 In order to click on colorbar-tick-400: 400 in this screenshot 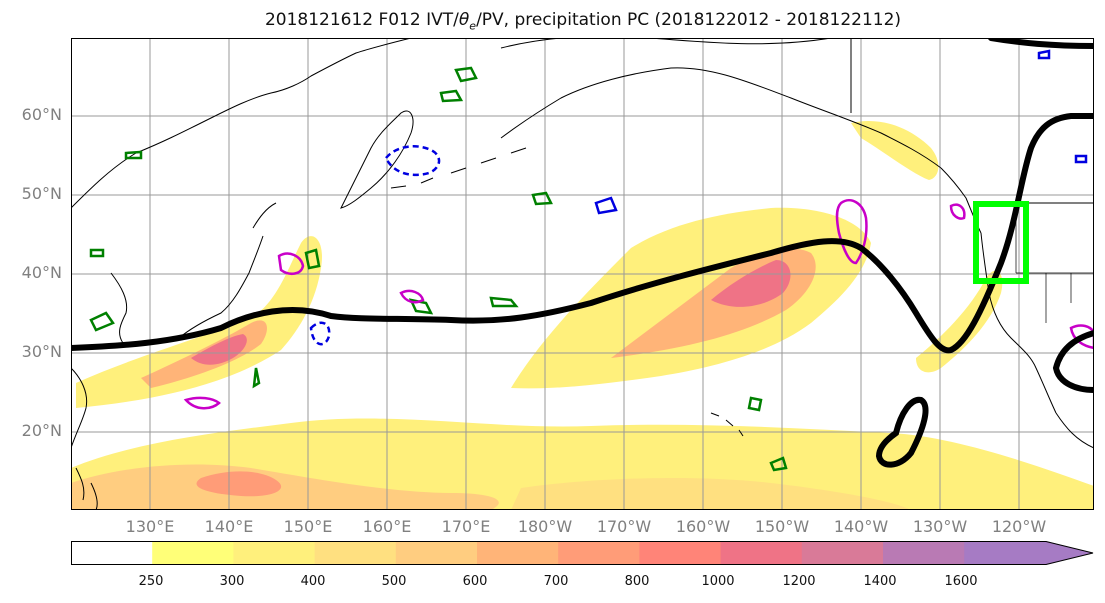, I will do `click(313, 581)`.